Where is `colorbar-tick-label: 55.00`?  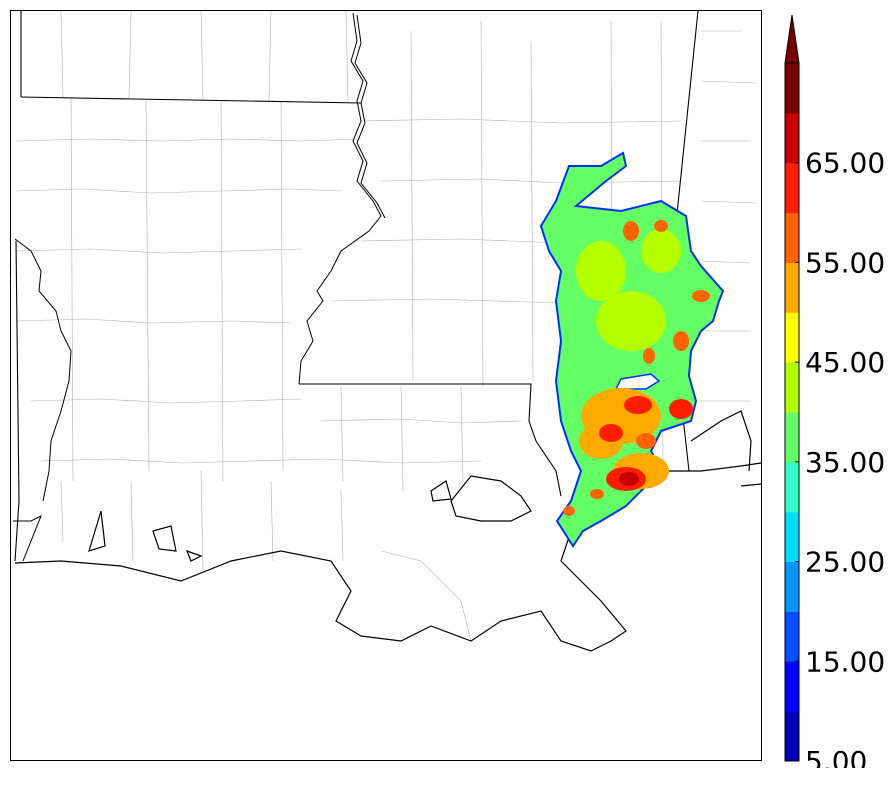 colorbar-tick-label: 55.00 is located at coordinates (845, 262).